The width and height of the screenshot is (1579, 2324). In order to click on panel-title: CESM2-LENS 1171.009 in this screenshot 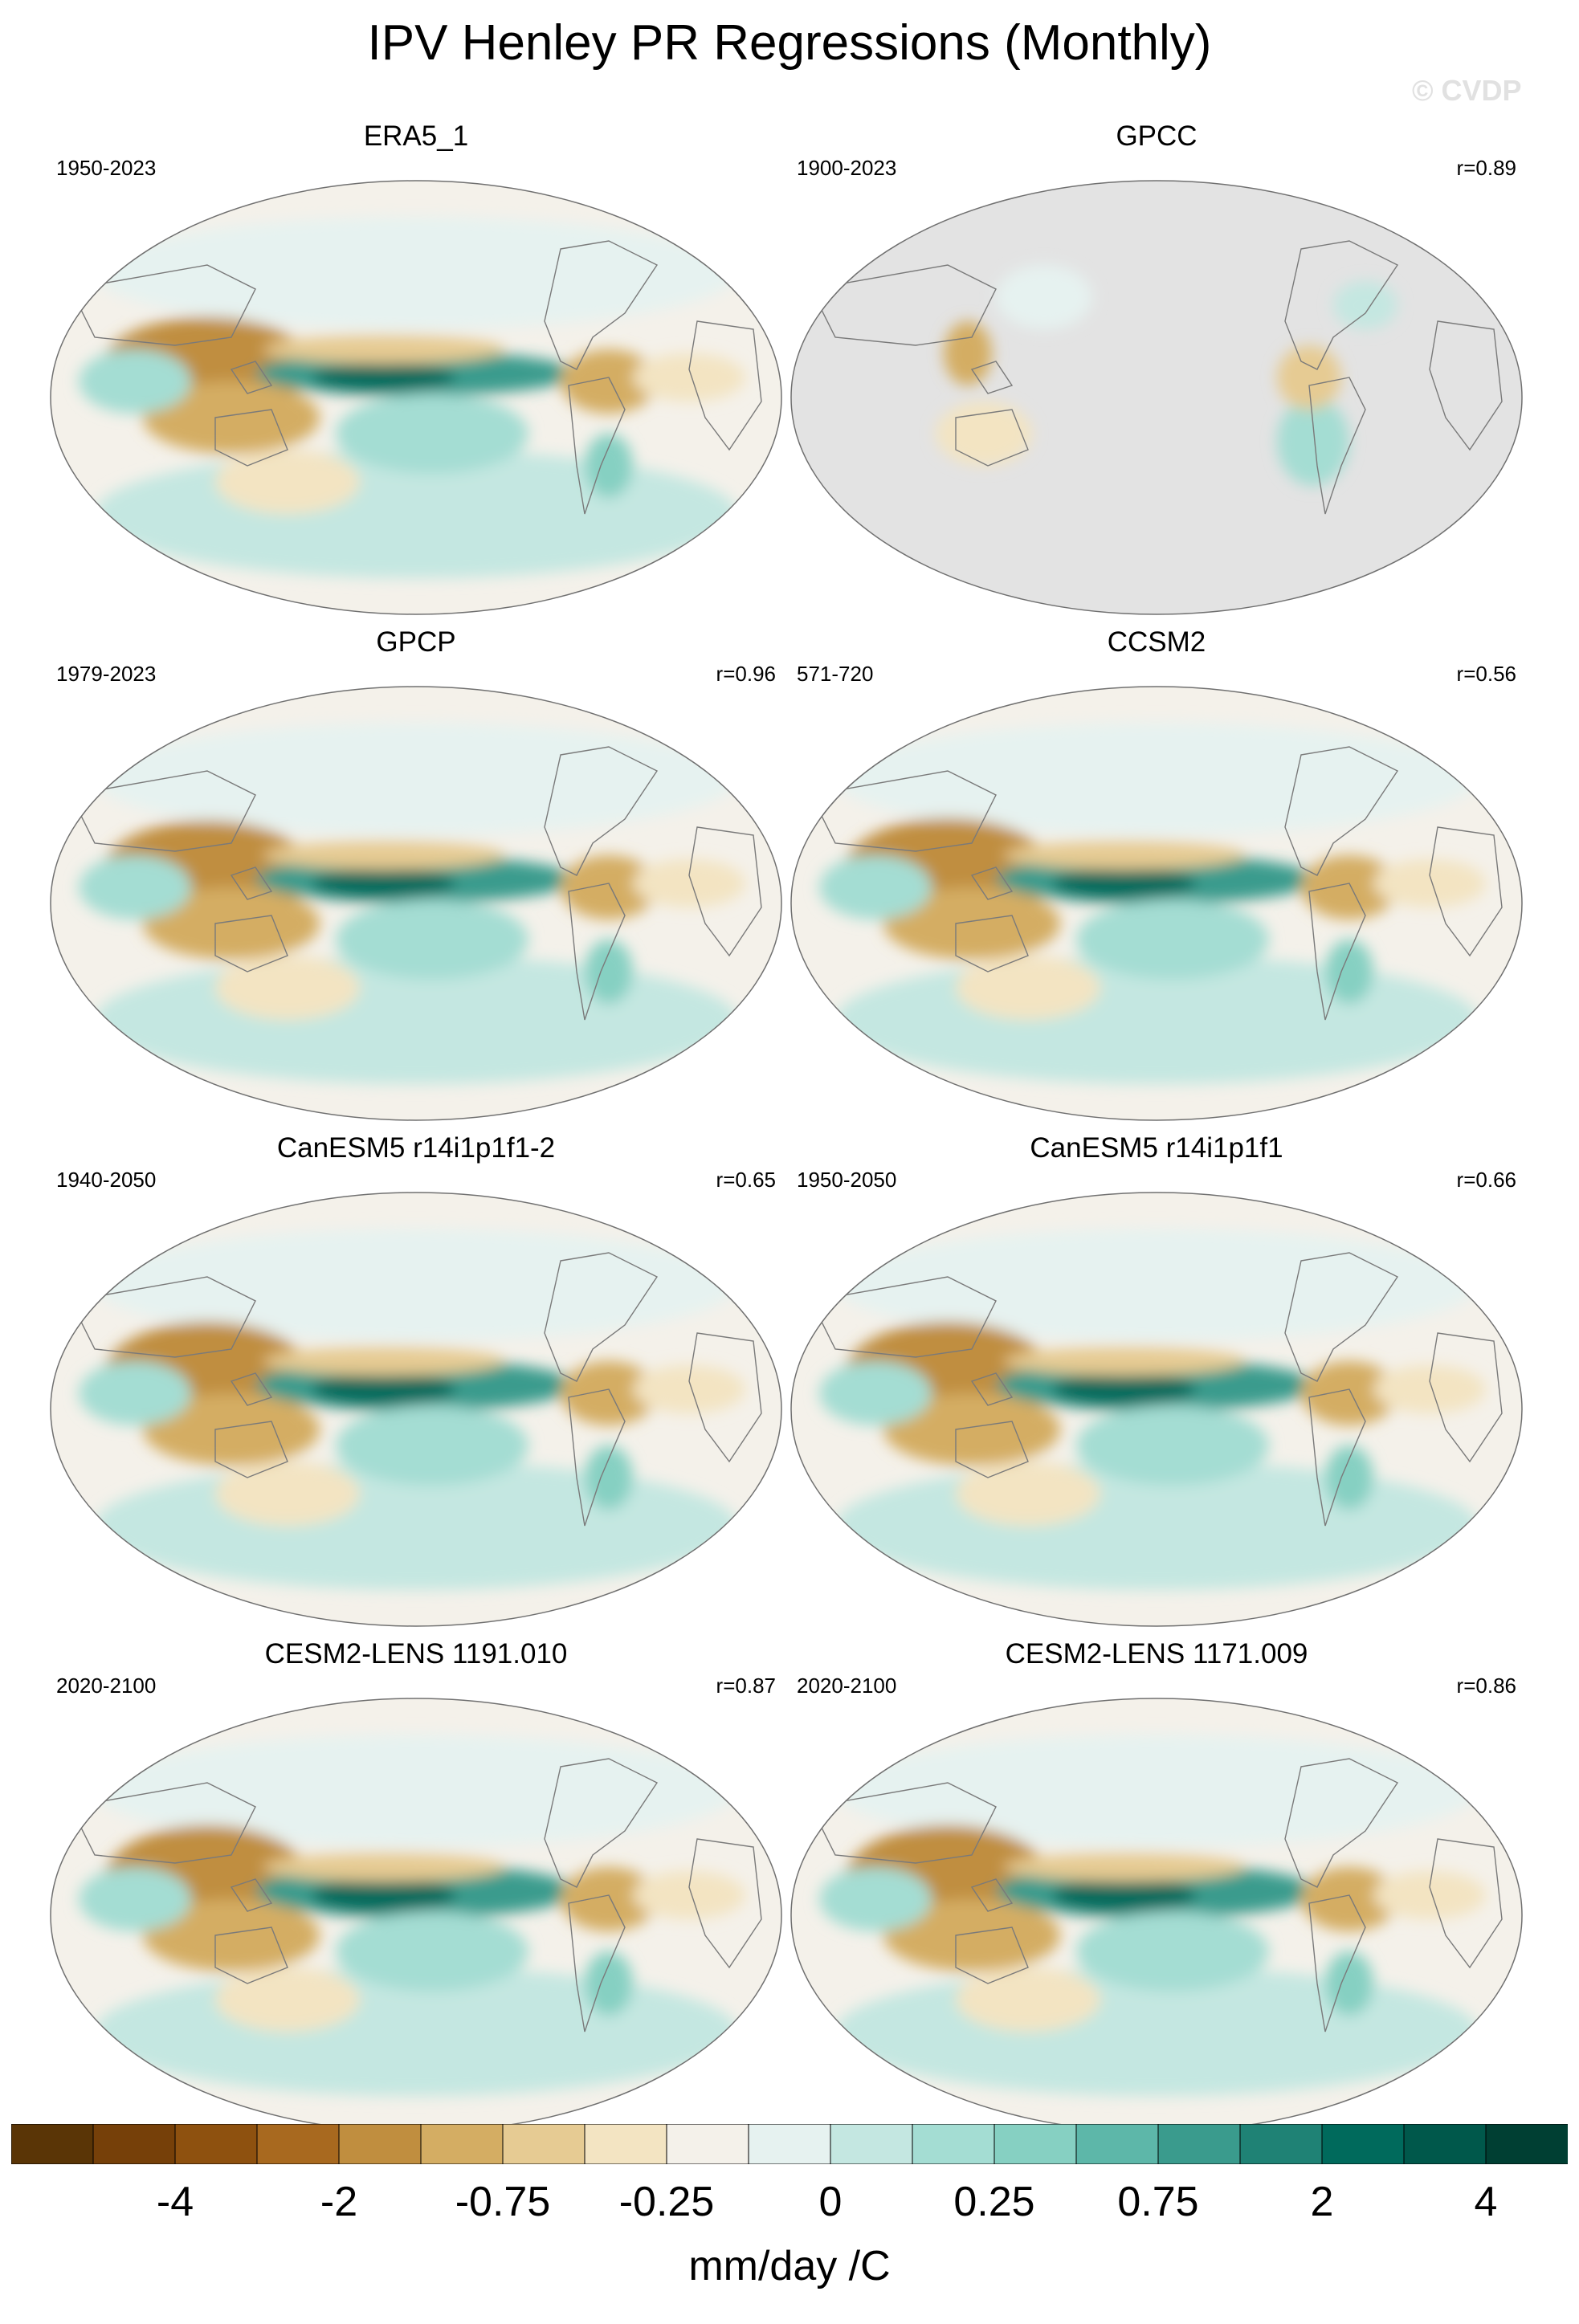, I will do `click(1156, 1654)`.